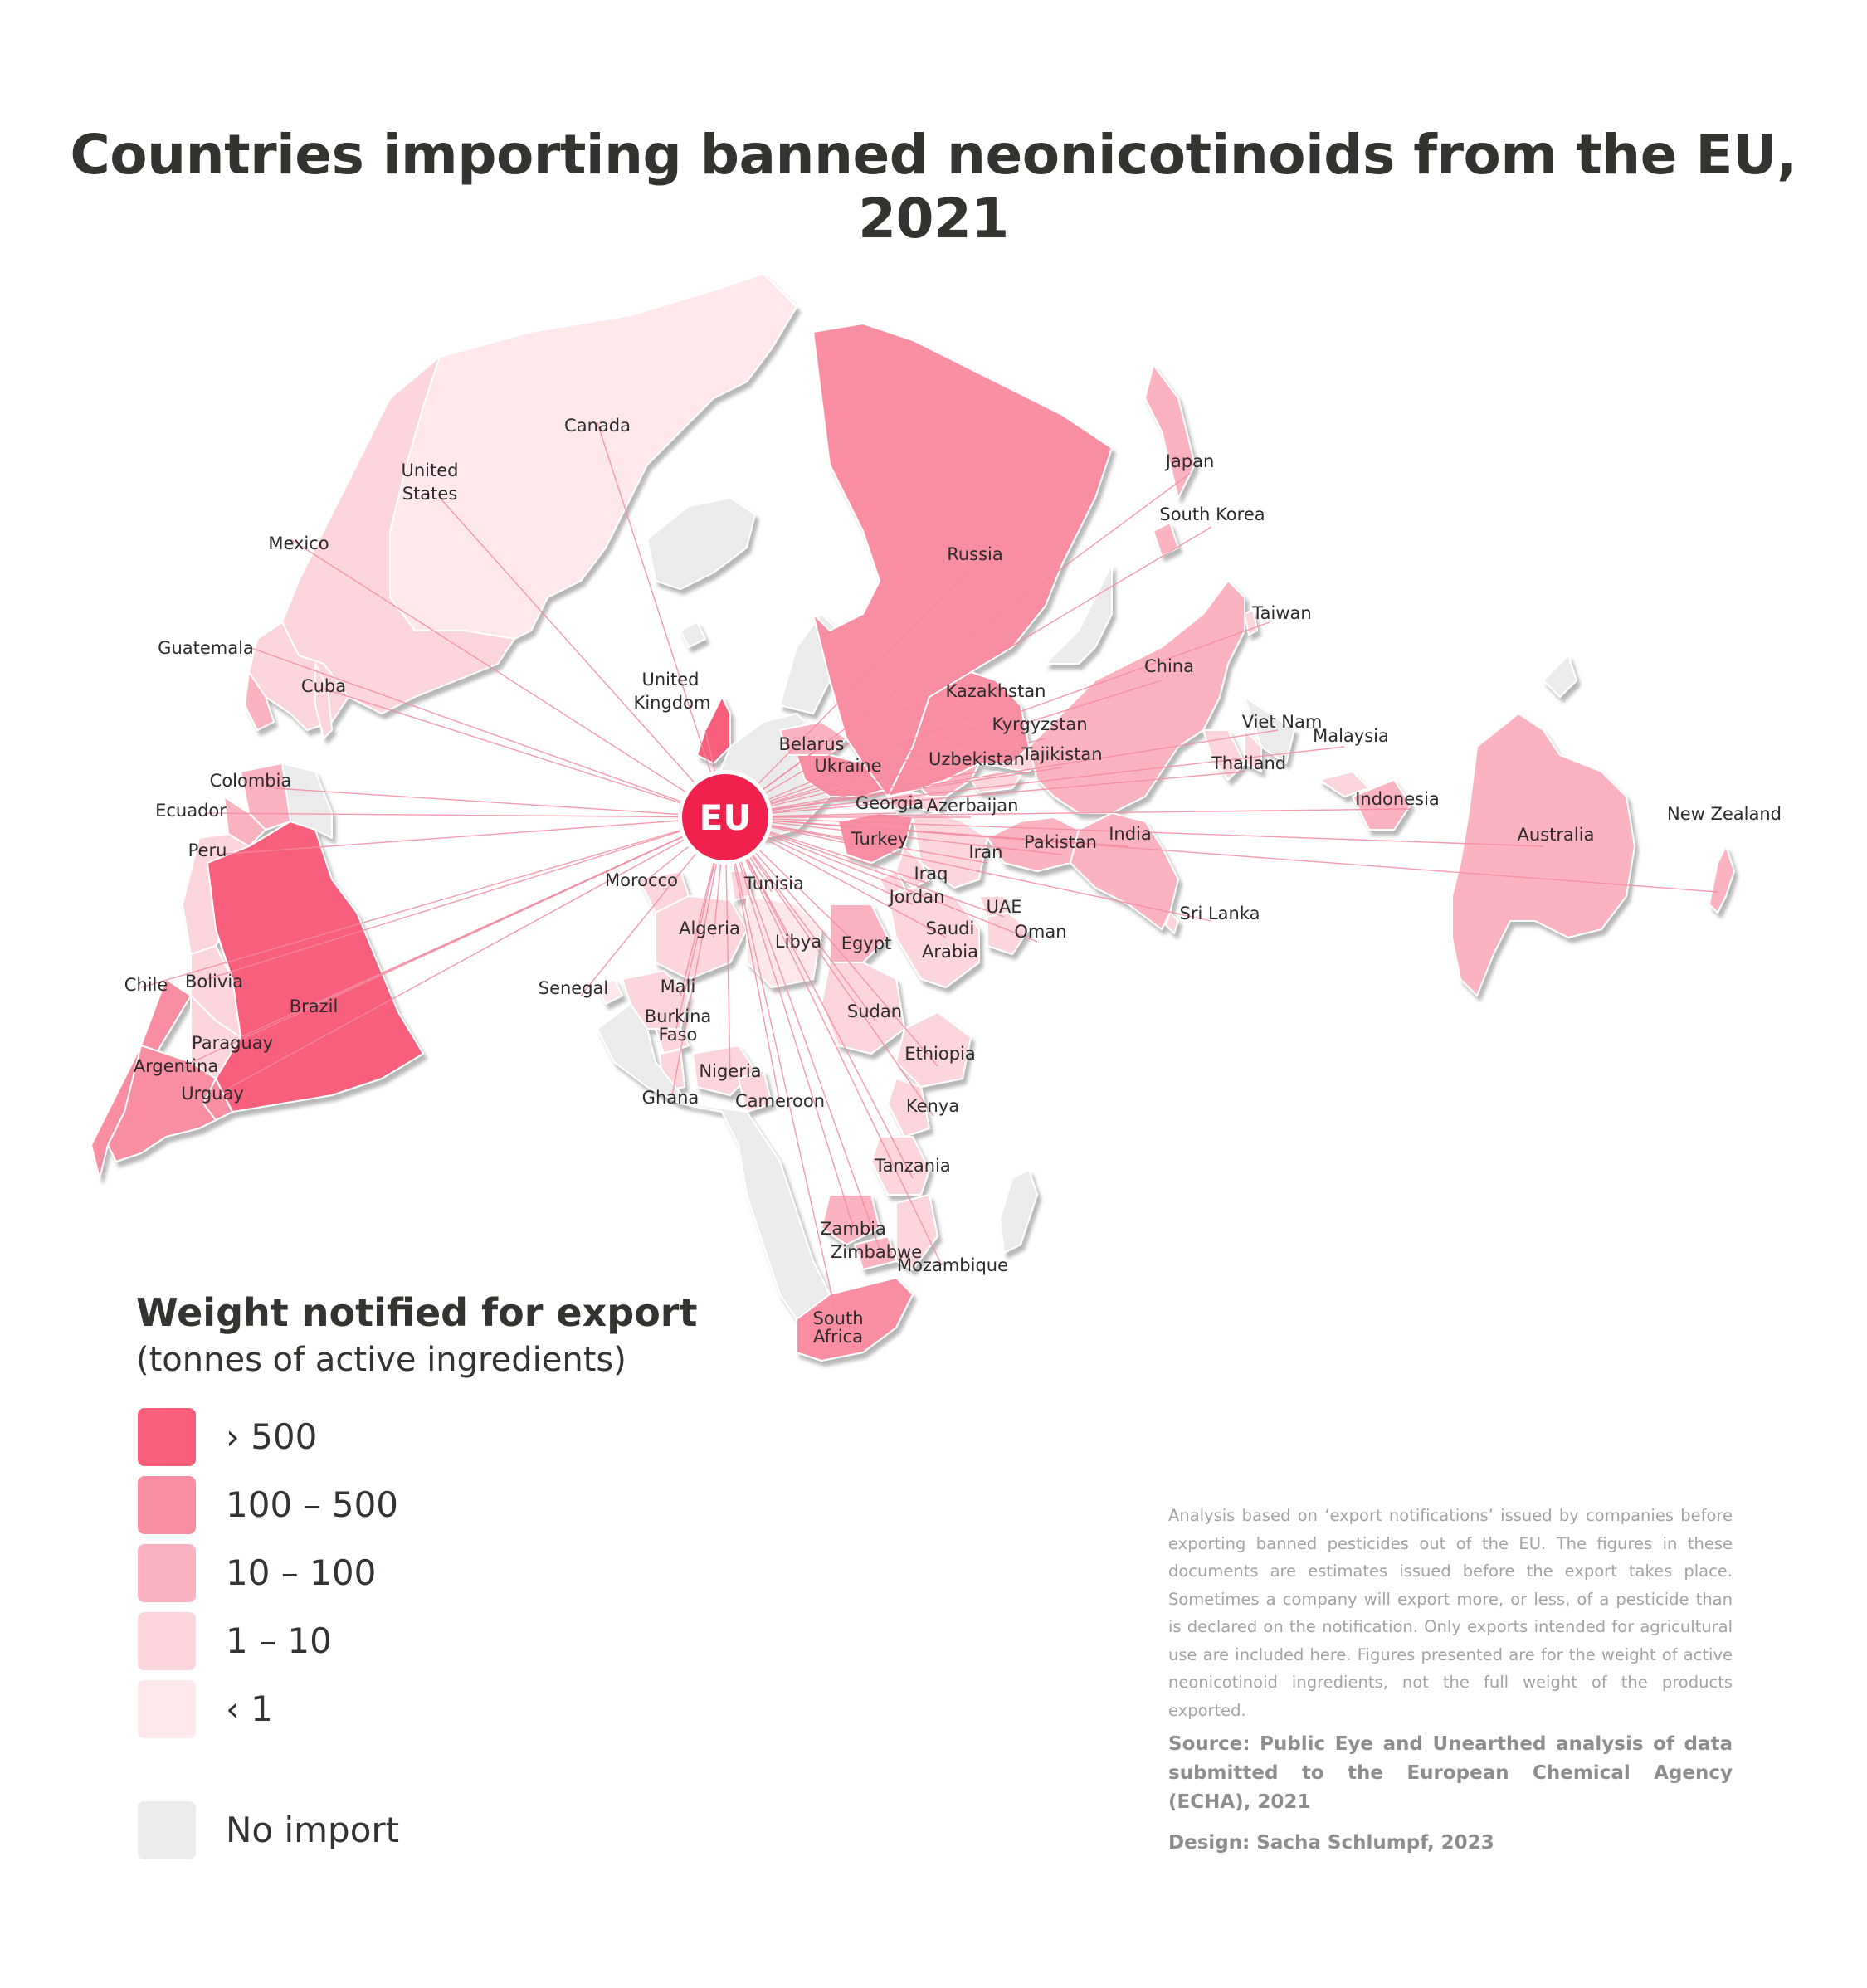  I want to click on country-iceland, so click(693, 634).